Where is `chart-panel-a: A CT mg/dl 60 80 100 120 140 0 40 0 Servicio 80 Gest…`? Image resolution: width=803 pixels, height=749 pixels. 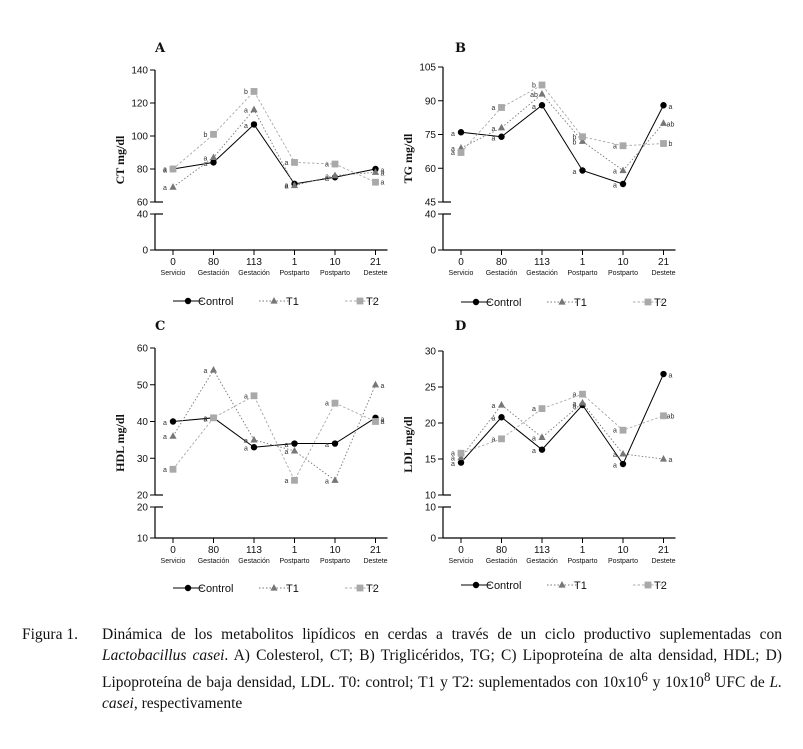 chart-panel-a: A CT mg/dl 60 80 100 120 140 0 40 0 Servicio 80 Gest… is located at coordinates (250, 174).